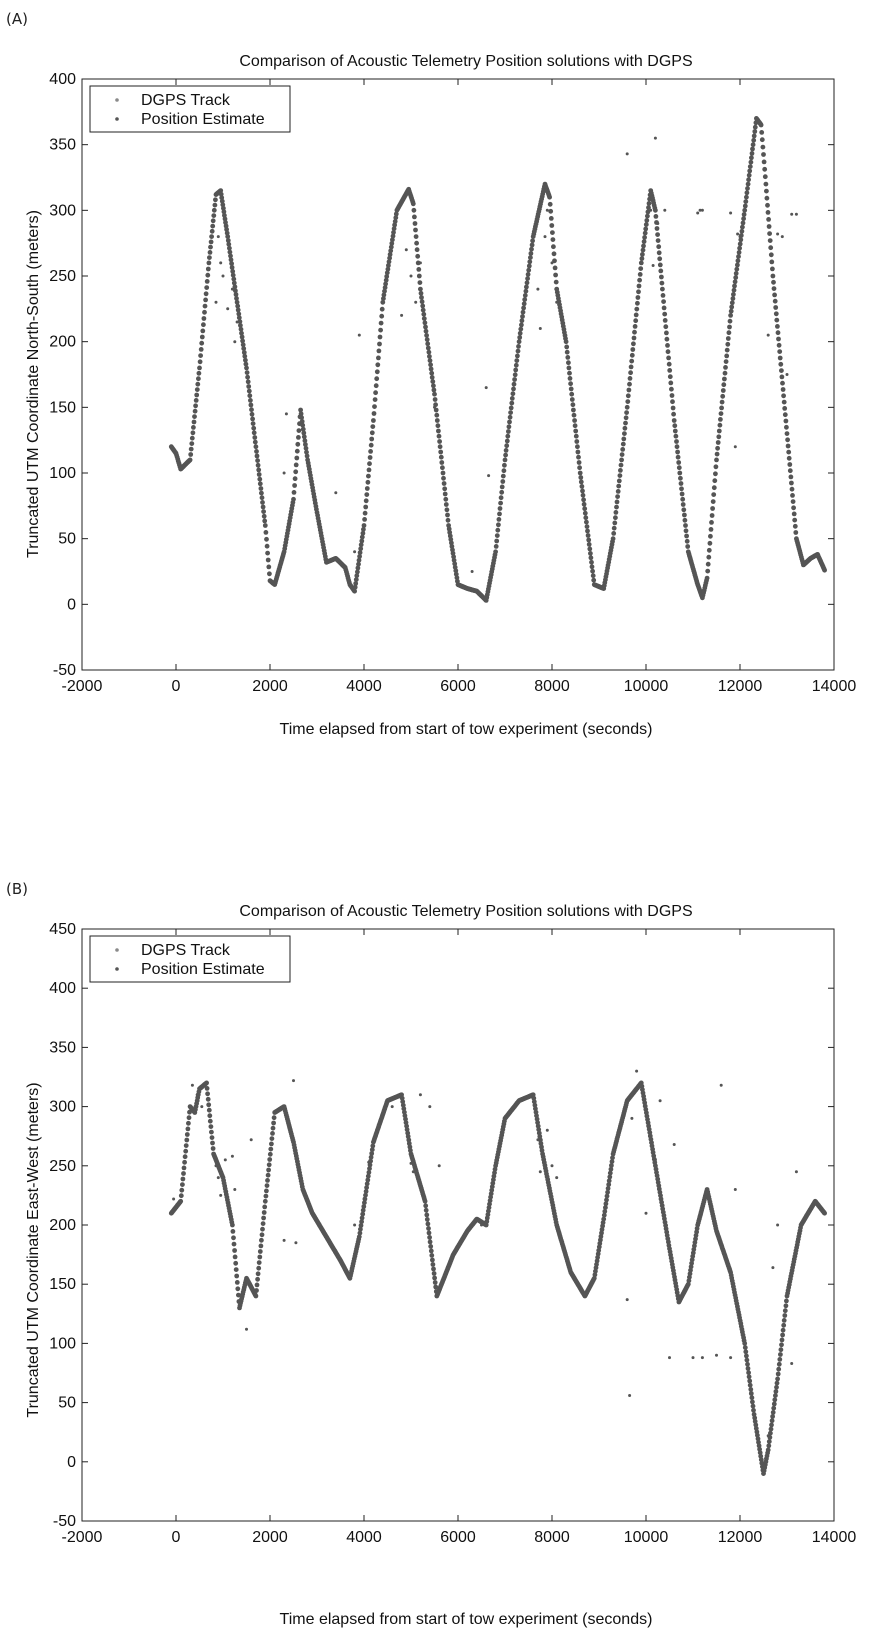 The height and width of the screenshot is (1629, 893). Describe the element at coordinates (62, 473) in the screenshot. I see `y-tick-label: 100` at that location.